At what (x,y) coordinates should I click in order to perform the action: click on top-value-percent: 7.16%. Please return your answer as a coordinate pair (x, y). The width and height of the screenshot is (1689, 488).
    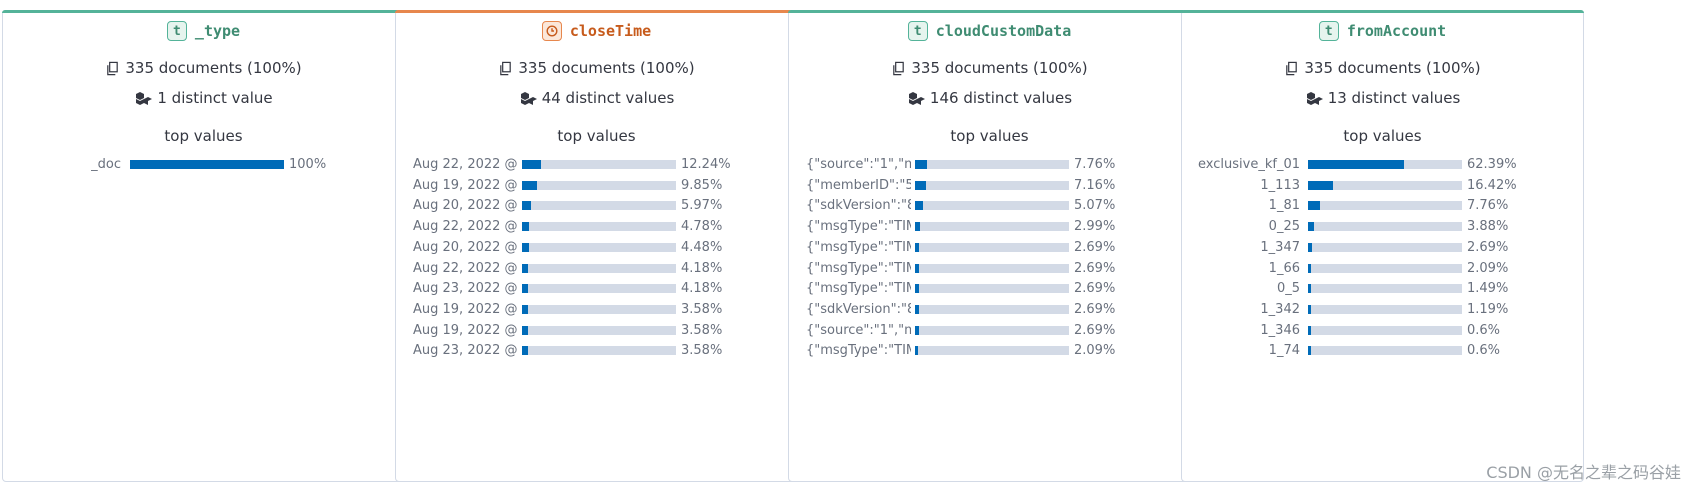
    Looking at the image, I should click on (1095, 185).